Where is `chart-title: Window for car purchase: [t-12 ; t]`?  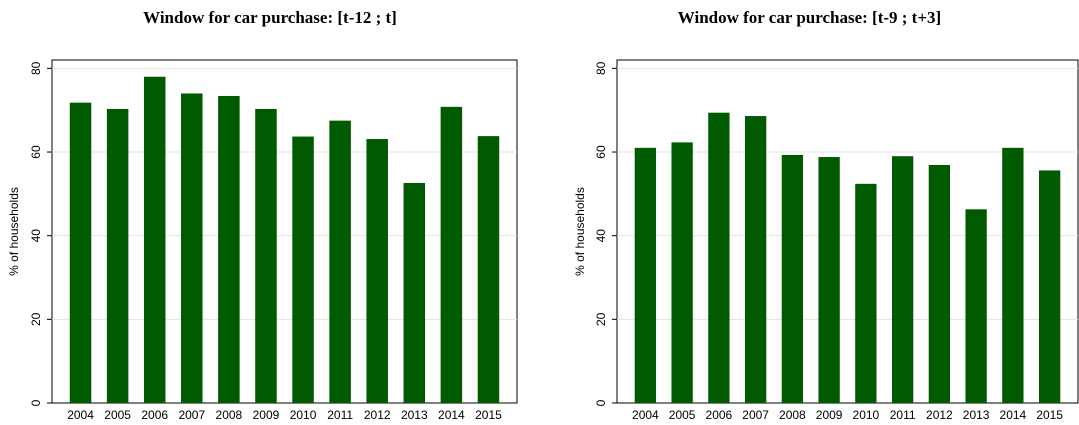 chart-title: Window for car purchase: [t-12 ; t] is located at coordinates (270, 17).